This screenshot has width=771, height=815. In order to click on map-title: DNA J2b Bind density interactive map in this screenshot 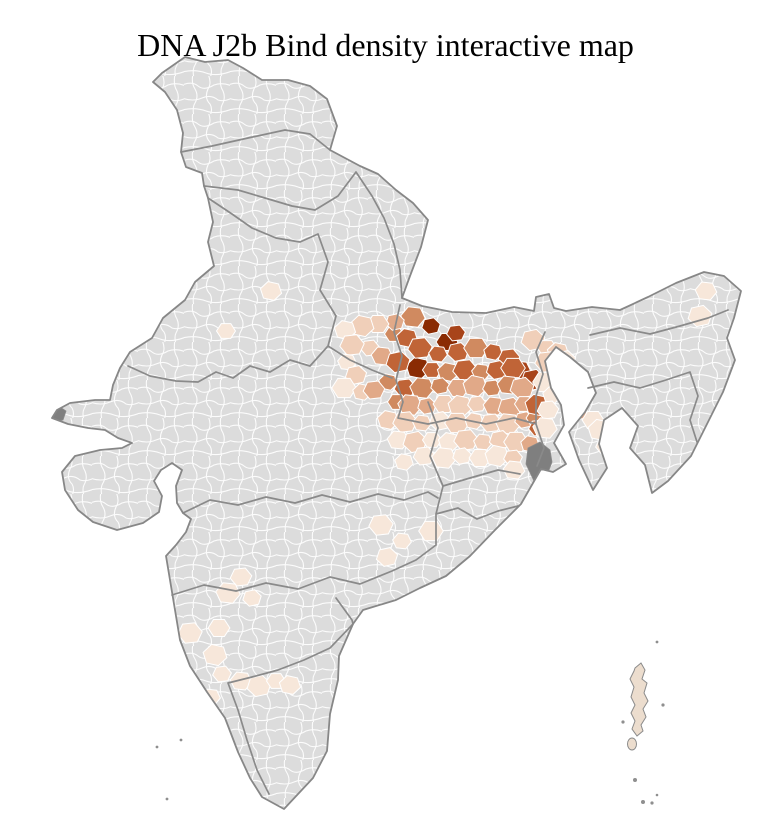, I will do `click(385, 45)`.